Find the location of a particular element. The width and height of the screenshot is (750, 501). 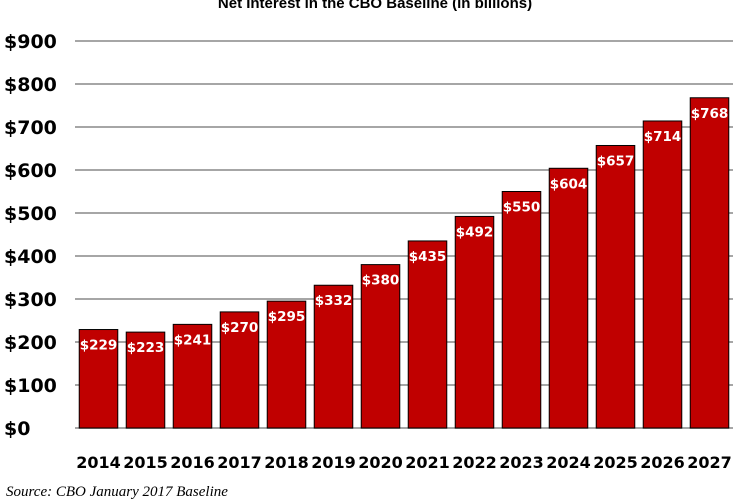

y-tick-label: $200 is located at coordinates (30, 343).